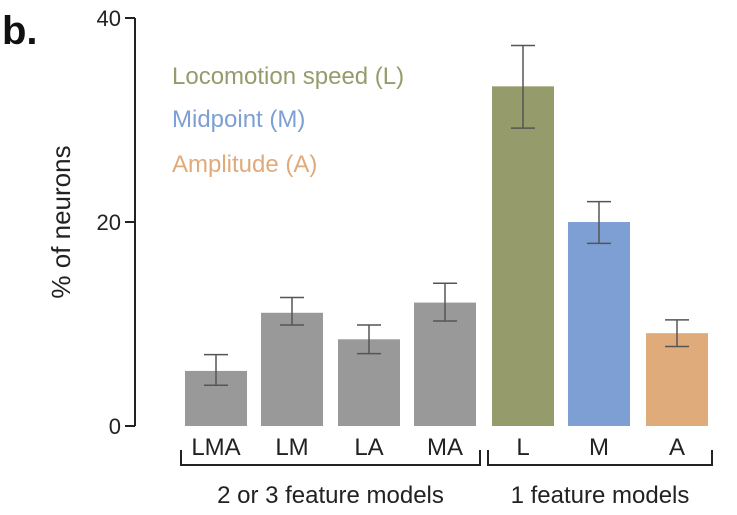 The width and height of the screenshot is (737, 515). Describe the element at coordinates (523, 256) in the screenshot. I see `bar-l` at that location.